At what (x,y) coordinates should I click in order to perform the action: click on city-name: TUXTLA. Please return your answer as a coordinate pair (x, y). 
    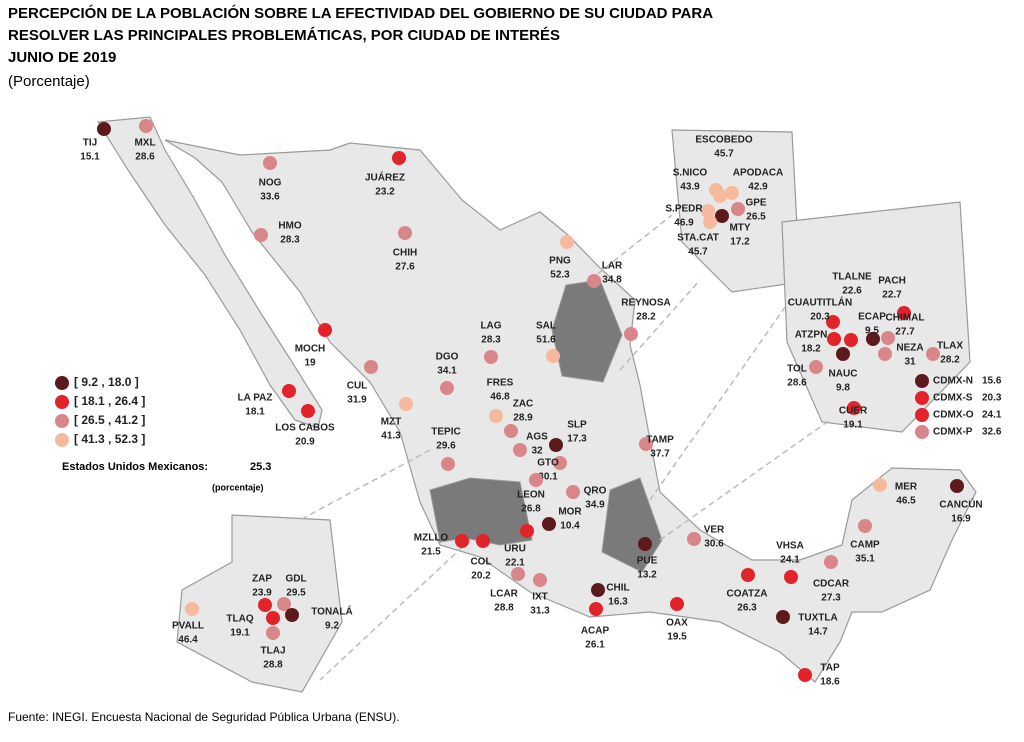
    Looking at the image, I should click on (817, 618).